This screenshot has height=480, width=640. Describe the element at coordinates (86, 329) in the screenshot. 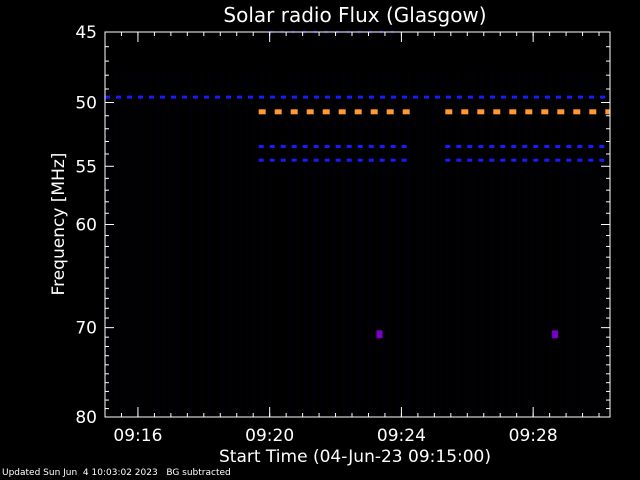

I see `y-tick-label: 70` at that location.